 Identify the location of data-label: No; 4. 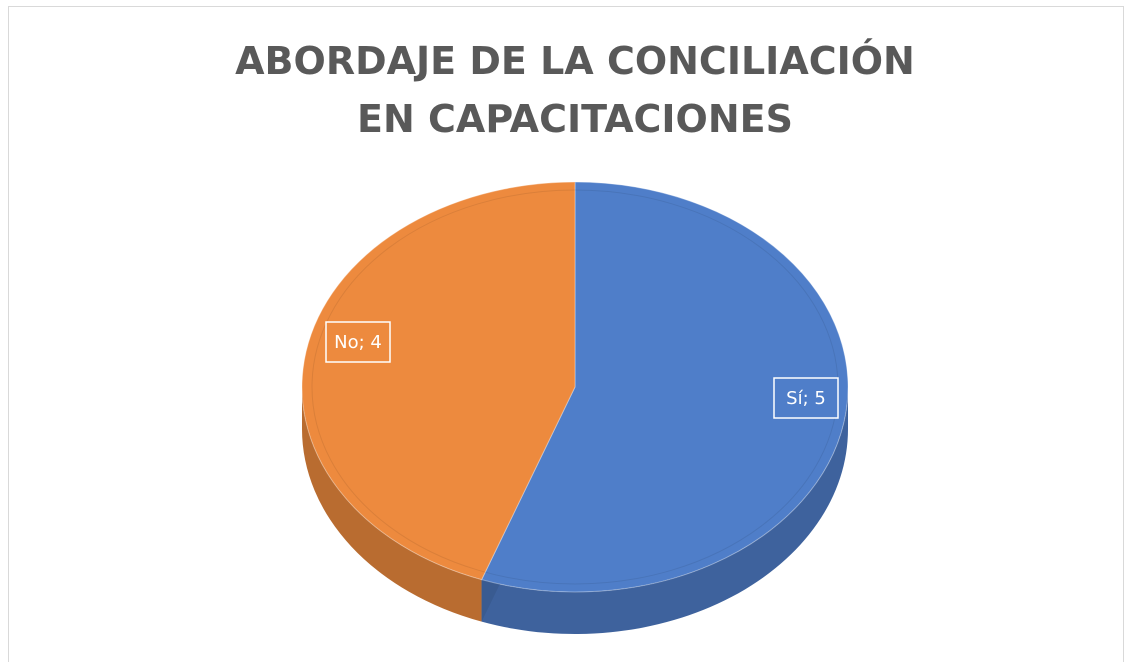
(358, 342).